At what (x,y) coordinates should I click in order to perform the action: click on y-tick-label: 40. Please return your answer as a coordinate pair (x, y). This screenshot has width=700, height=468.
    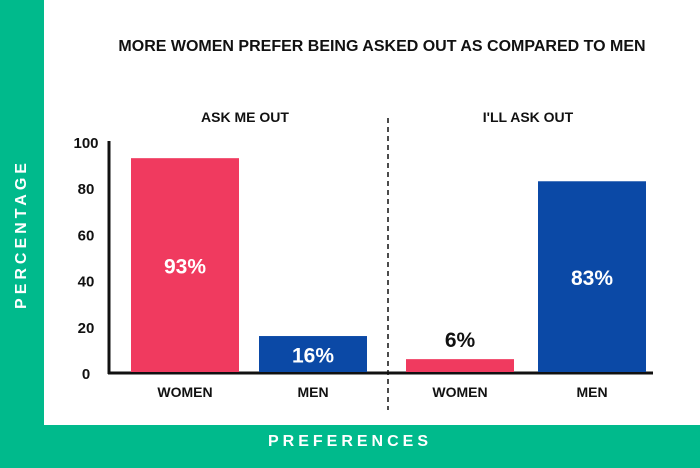
    Looking at the image, I should click on (86, 282).